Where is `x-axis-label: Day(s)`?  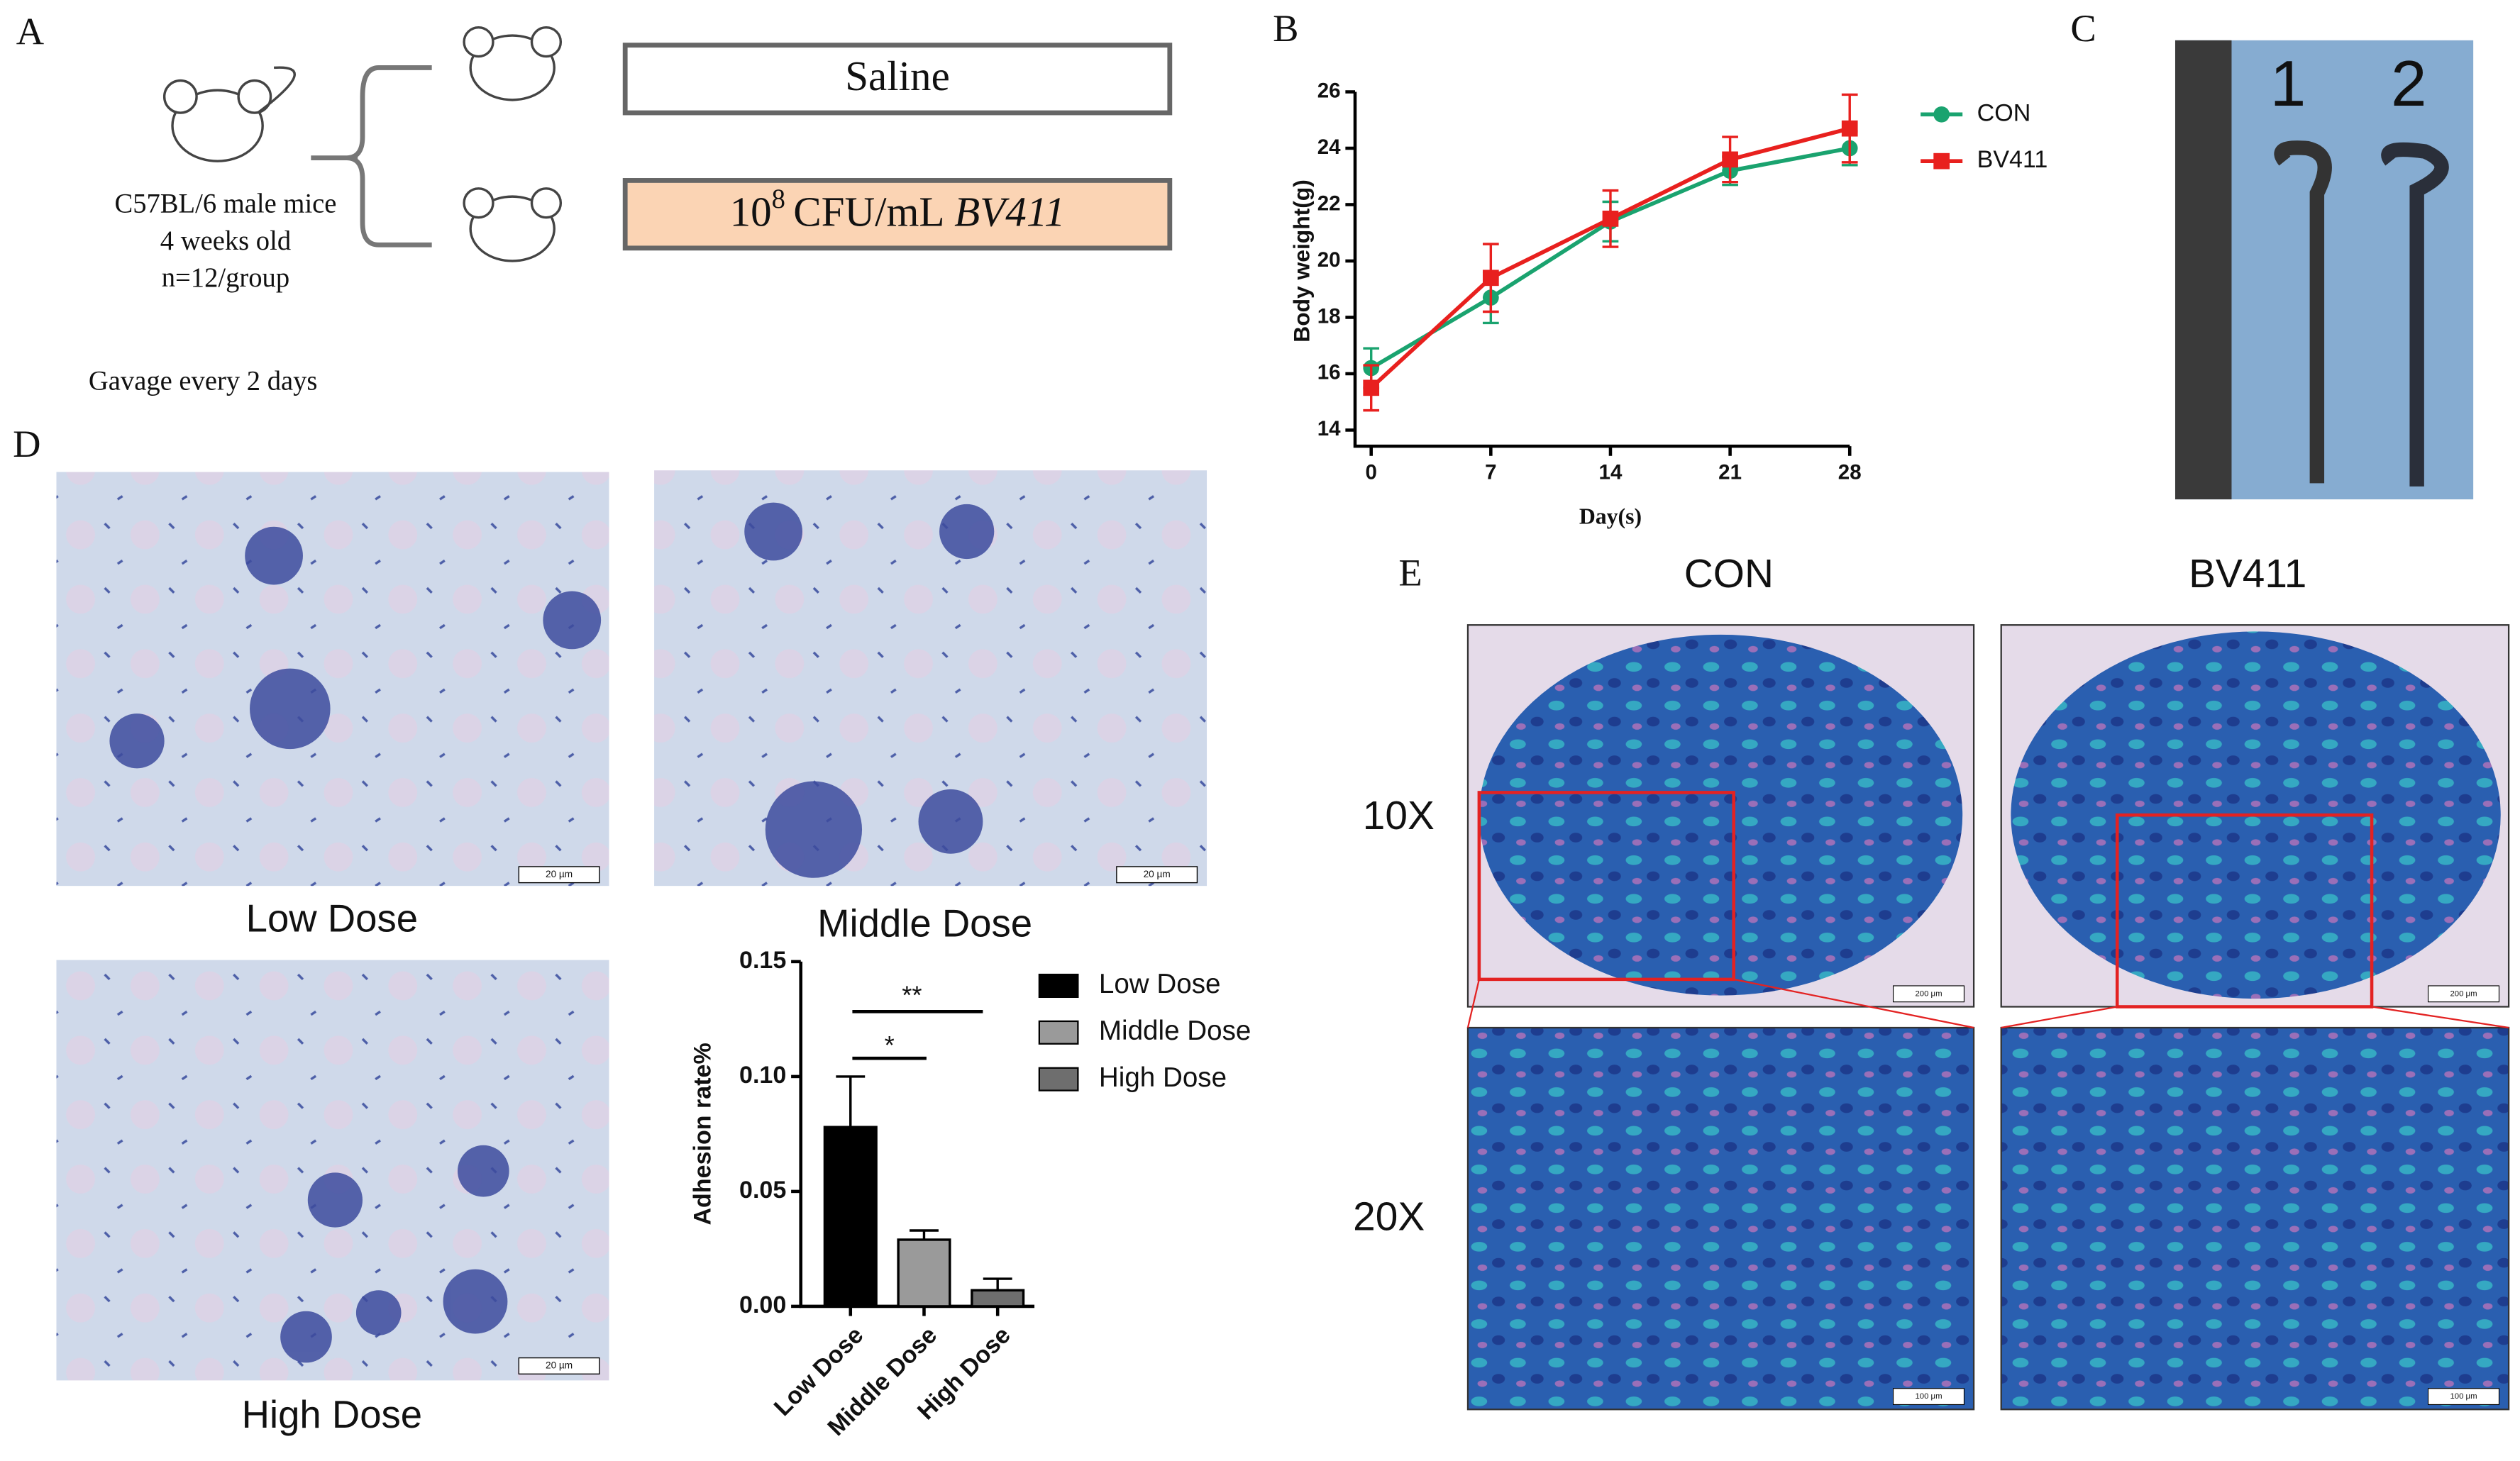
x-axis-label: Day(s) is located at coordinates (1611, 517).